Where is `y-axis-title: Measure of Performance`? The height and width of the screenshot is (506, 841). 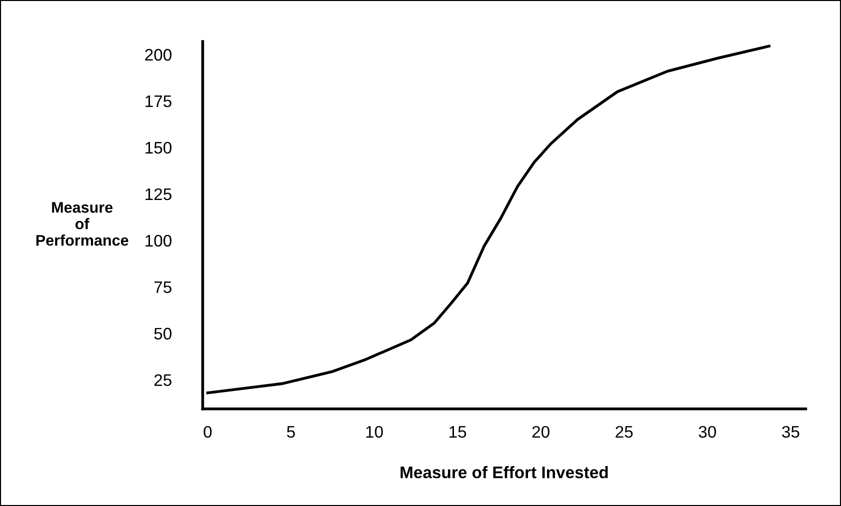
y-axis-title: Measure of Performance is located at coordinates (82, 224).